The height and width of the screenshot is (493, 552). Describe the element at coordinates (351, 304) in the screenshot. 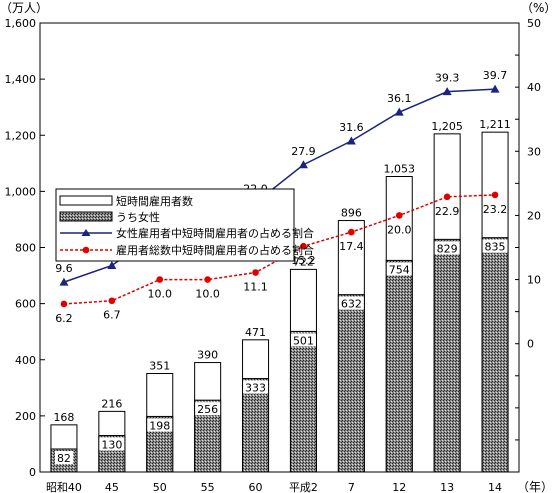

I see `bar-women-label: 632` at that location.